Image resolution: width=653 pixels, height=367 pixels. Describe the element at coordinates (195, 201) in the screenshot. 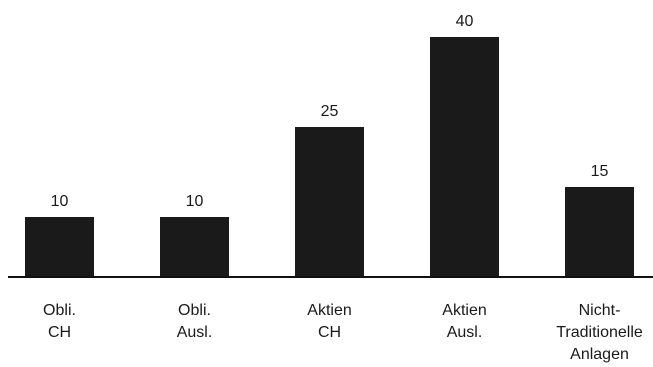

I see `value-label-1: 10` at that location.